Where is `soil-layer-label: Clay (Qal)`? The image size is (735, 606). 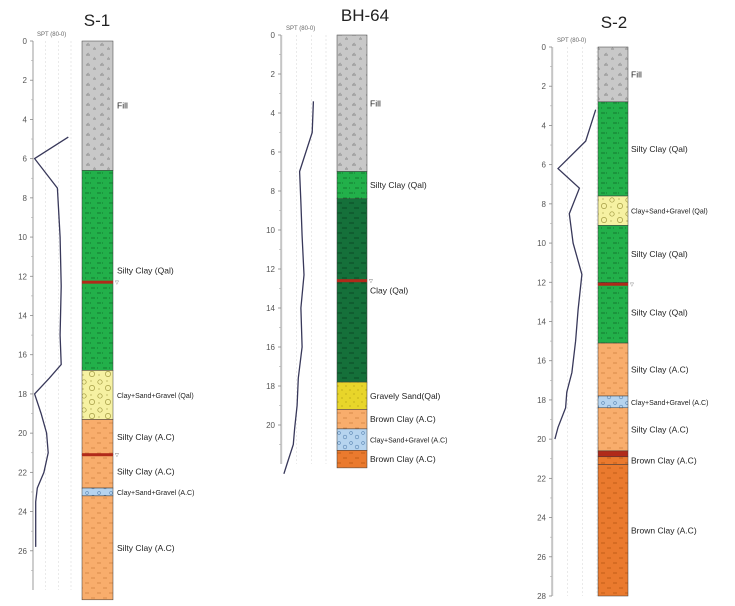 soil-layer-label: Clay (Qal) is located at coordinates (389, 290).